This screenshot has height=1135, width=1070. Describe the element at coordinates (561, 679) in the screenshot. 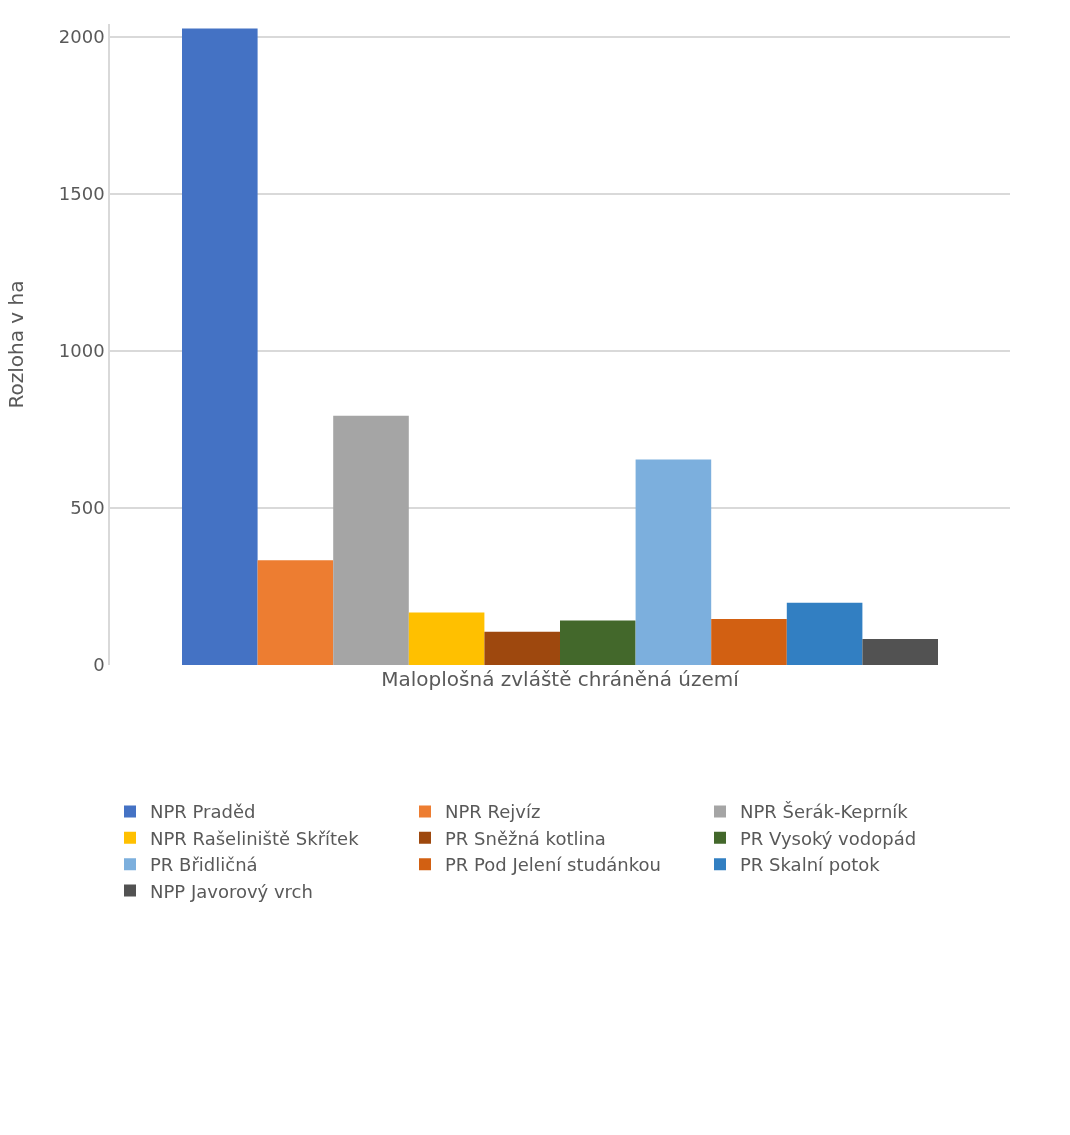

I see `x-tick-label: Maloplošná zvláště chráněná území` at that location.